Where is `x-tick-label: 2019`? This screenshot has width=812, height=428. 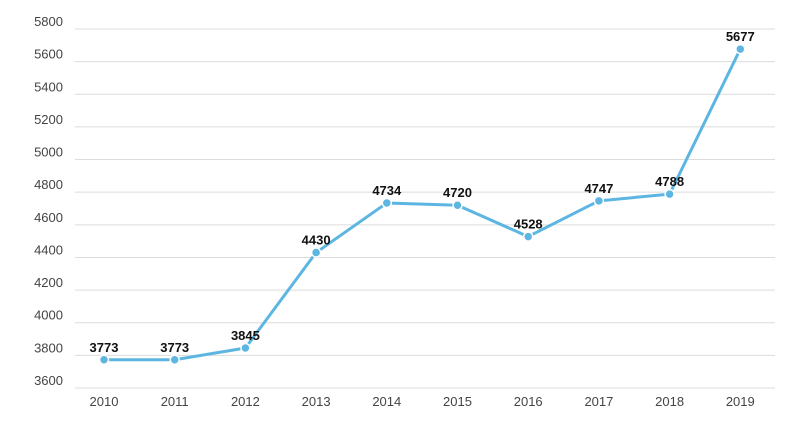
x-tick-label: 2019 is located at coordinates (740, 401).